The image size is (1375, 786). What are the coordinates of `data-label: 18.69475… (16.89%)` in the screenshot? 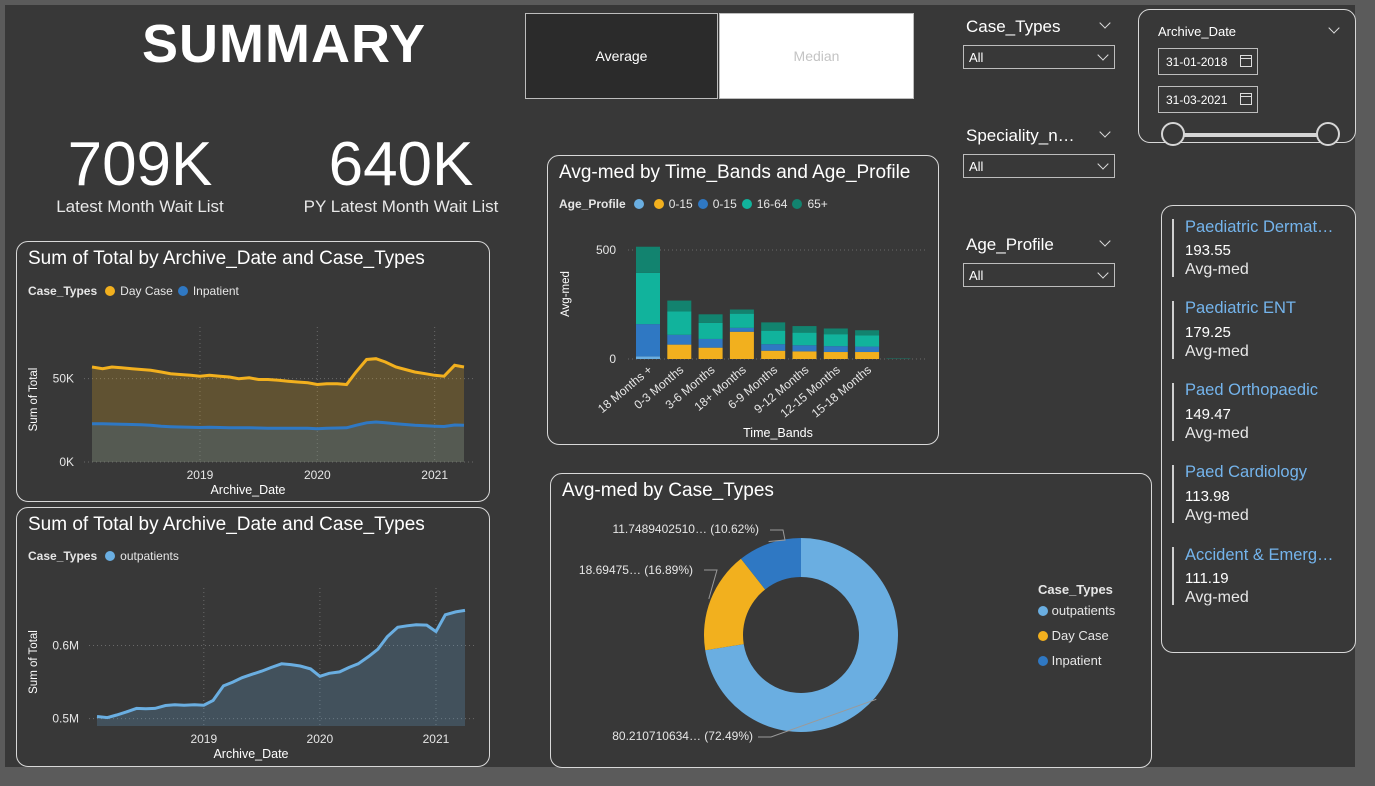 It's located at (636, 570).